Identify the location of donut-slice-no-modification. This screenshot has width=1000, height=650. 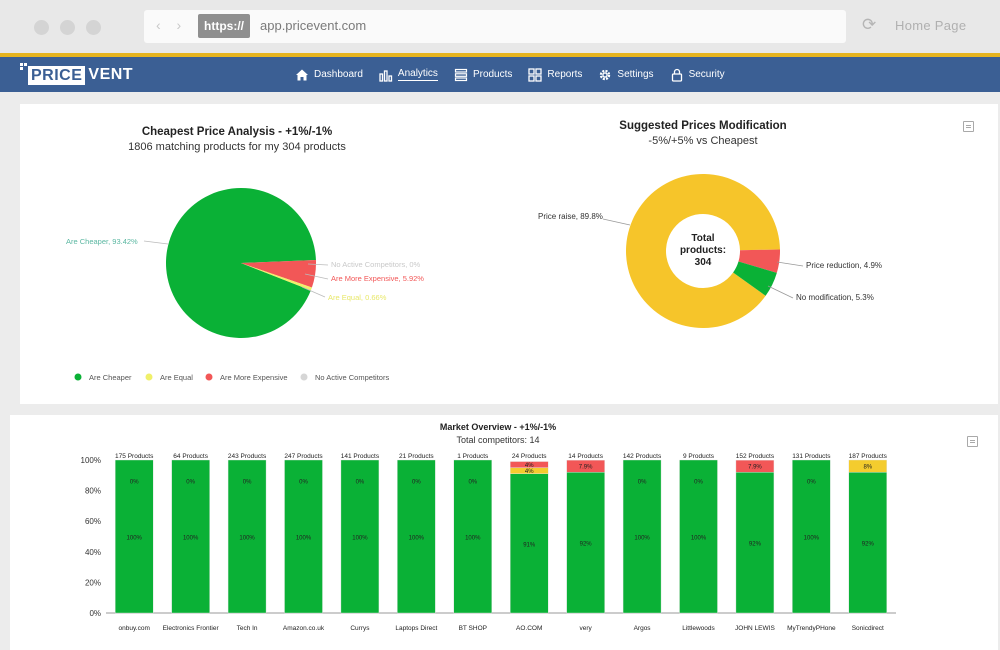
(755, 278).